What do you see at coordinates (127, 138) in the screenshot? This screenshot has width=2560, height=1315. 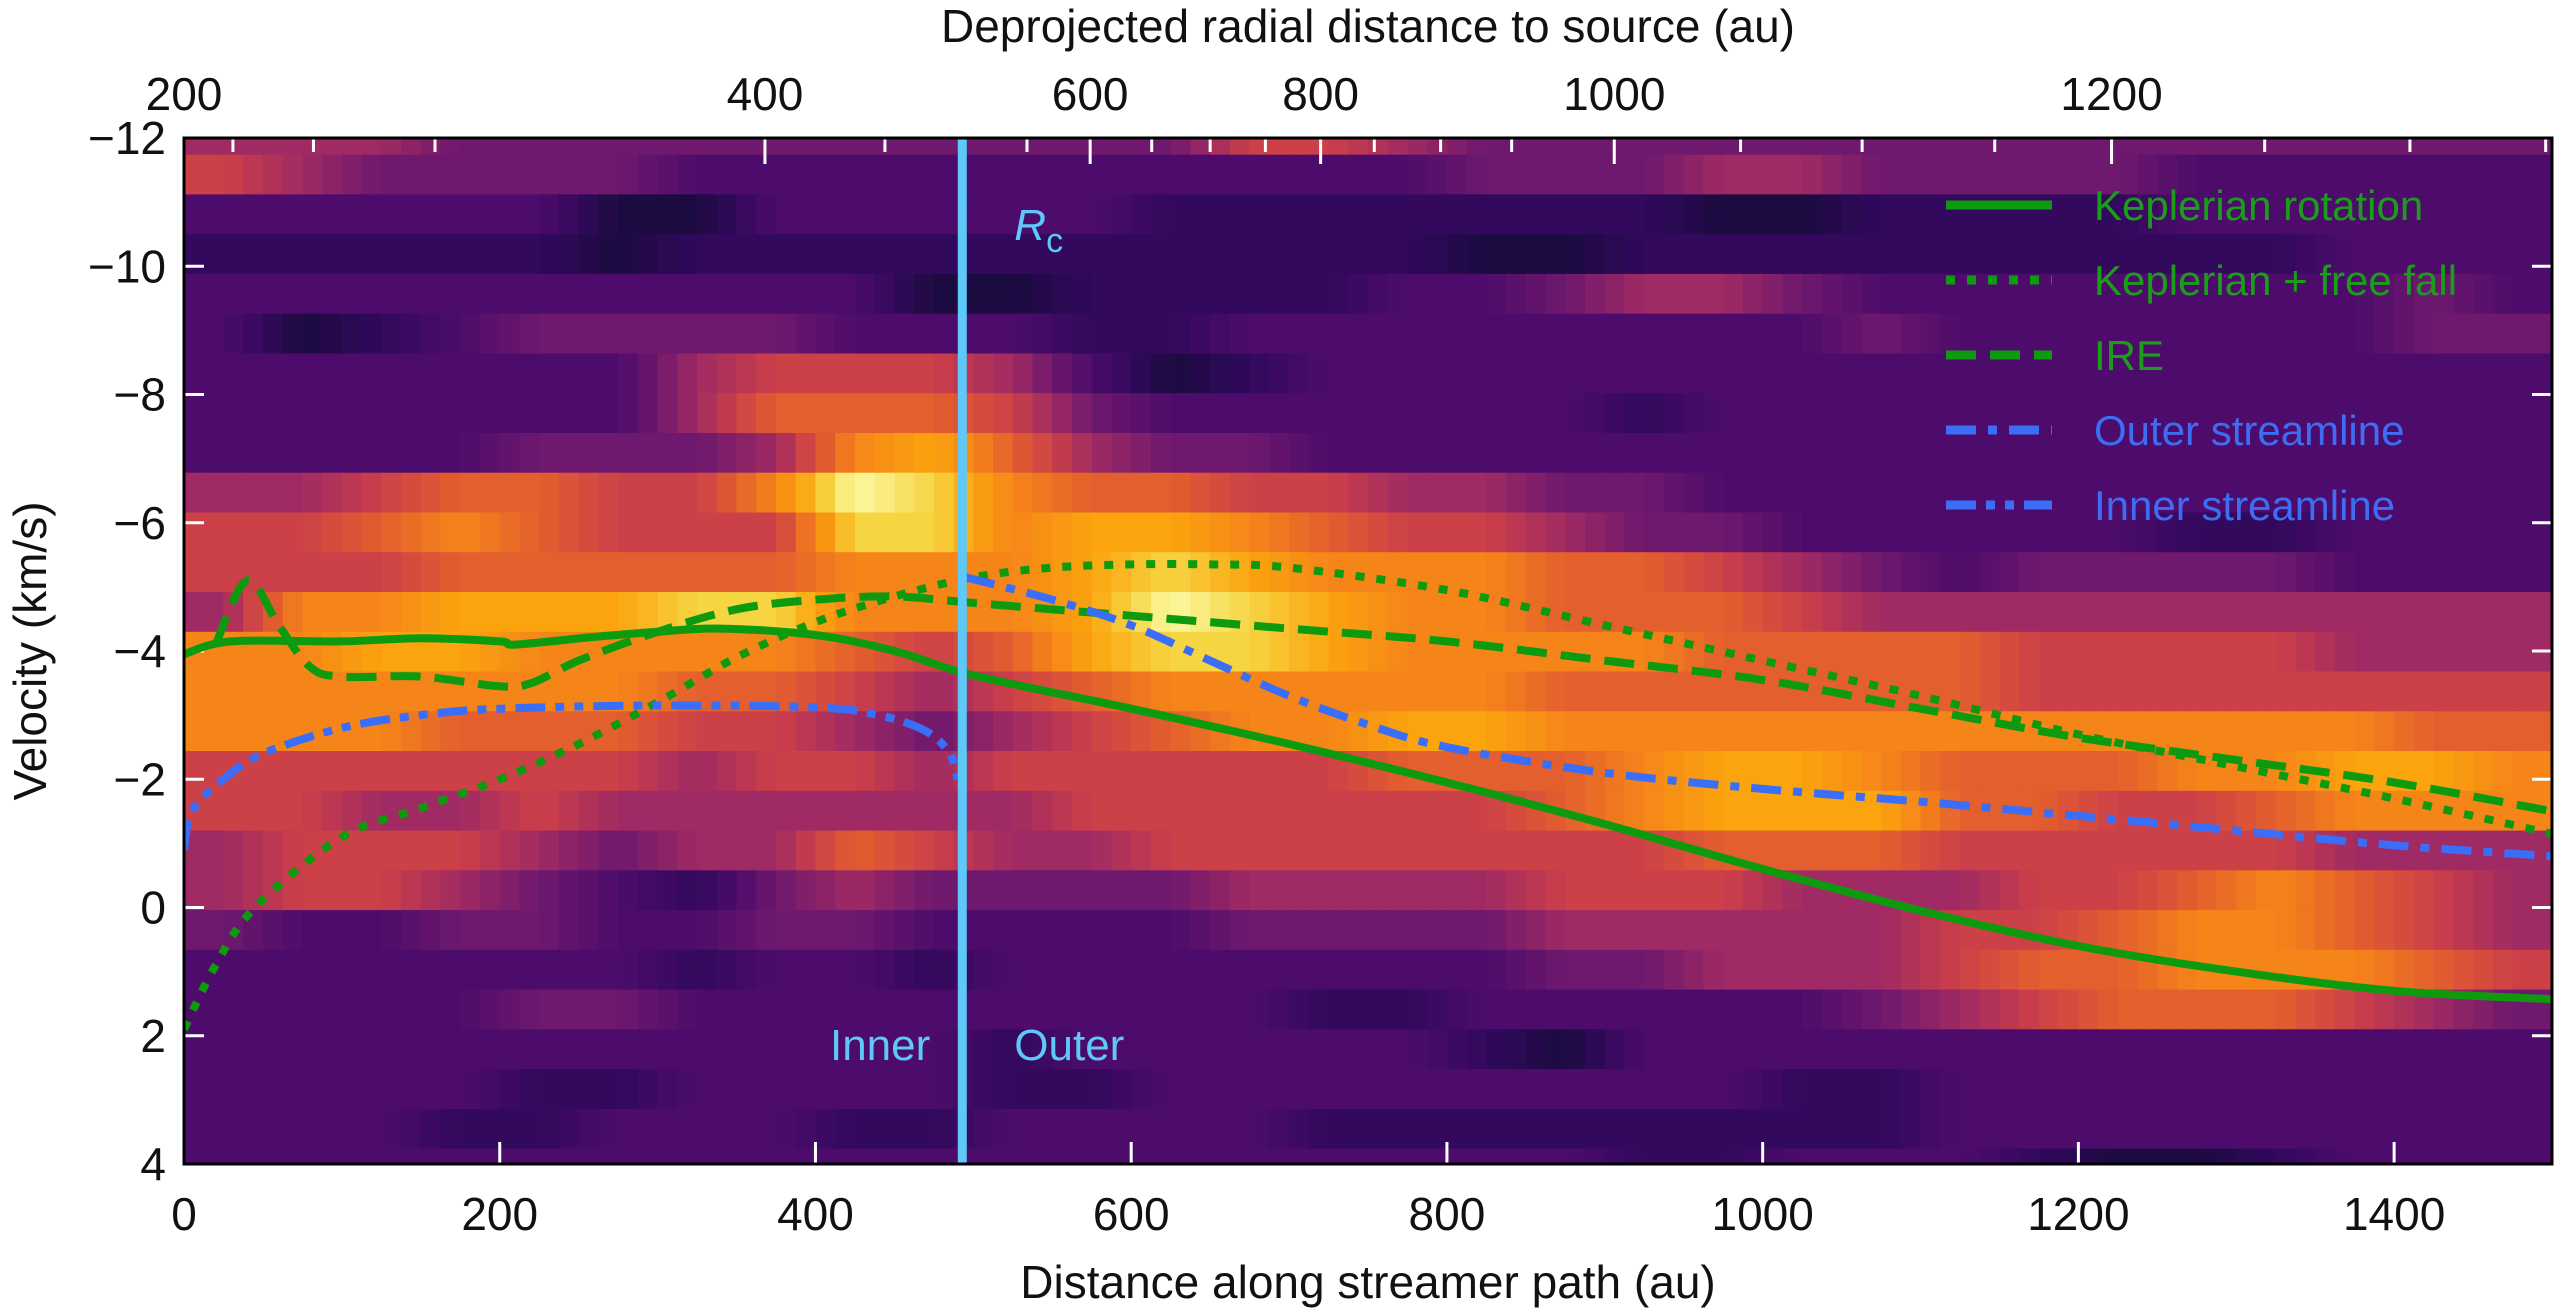 I see `y-tick-label: −12` at bounding box center [127, 138].